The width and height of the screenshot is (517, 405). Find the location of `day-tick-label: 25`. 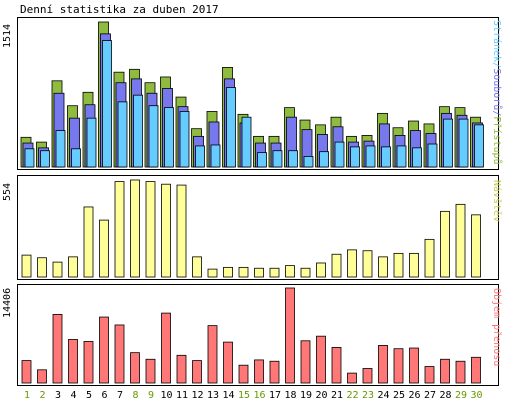

day-tick-label: 25 is located at coordinates (399, 395).